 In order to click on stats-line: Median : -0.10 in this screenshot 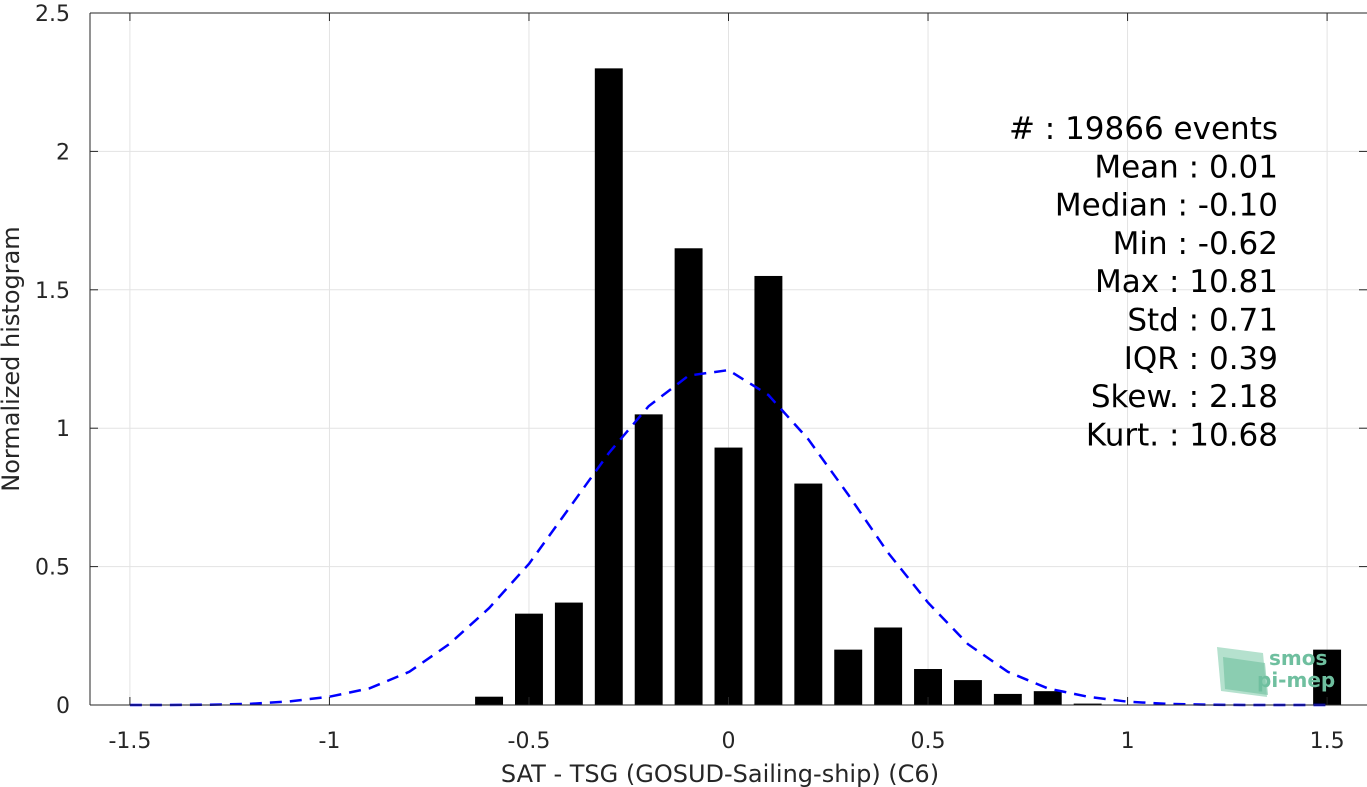, I will do `click(1166, 206)`.